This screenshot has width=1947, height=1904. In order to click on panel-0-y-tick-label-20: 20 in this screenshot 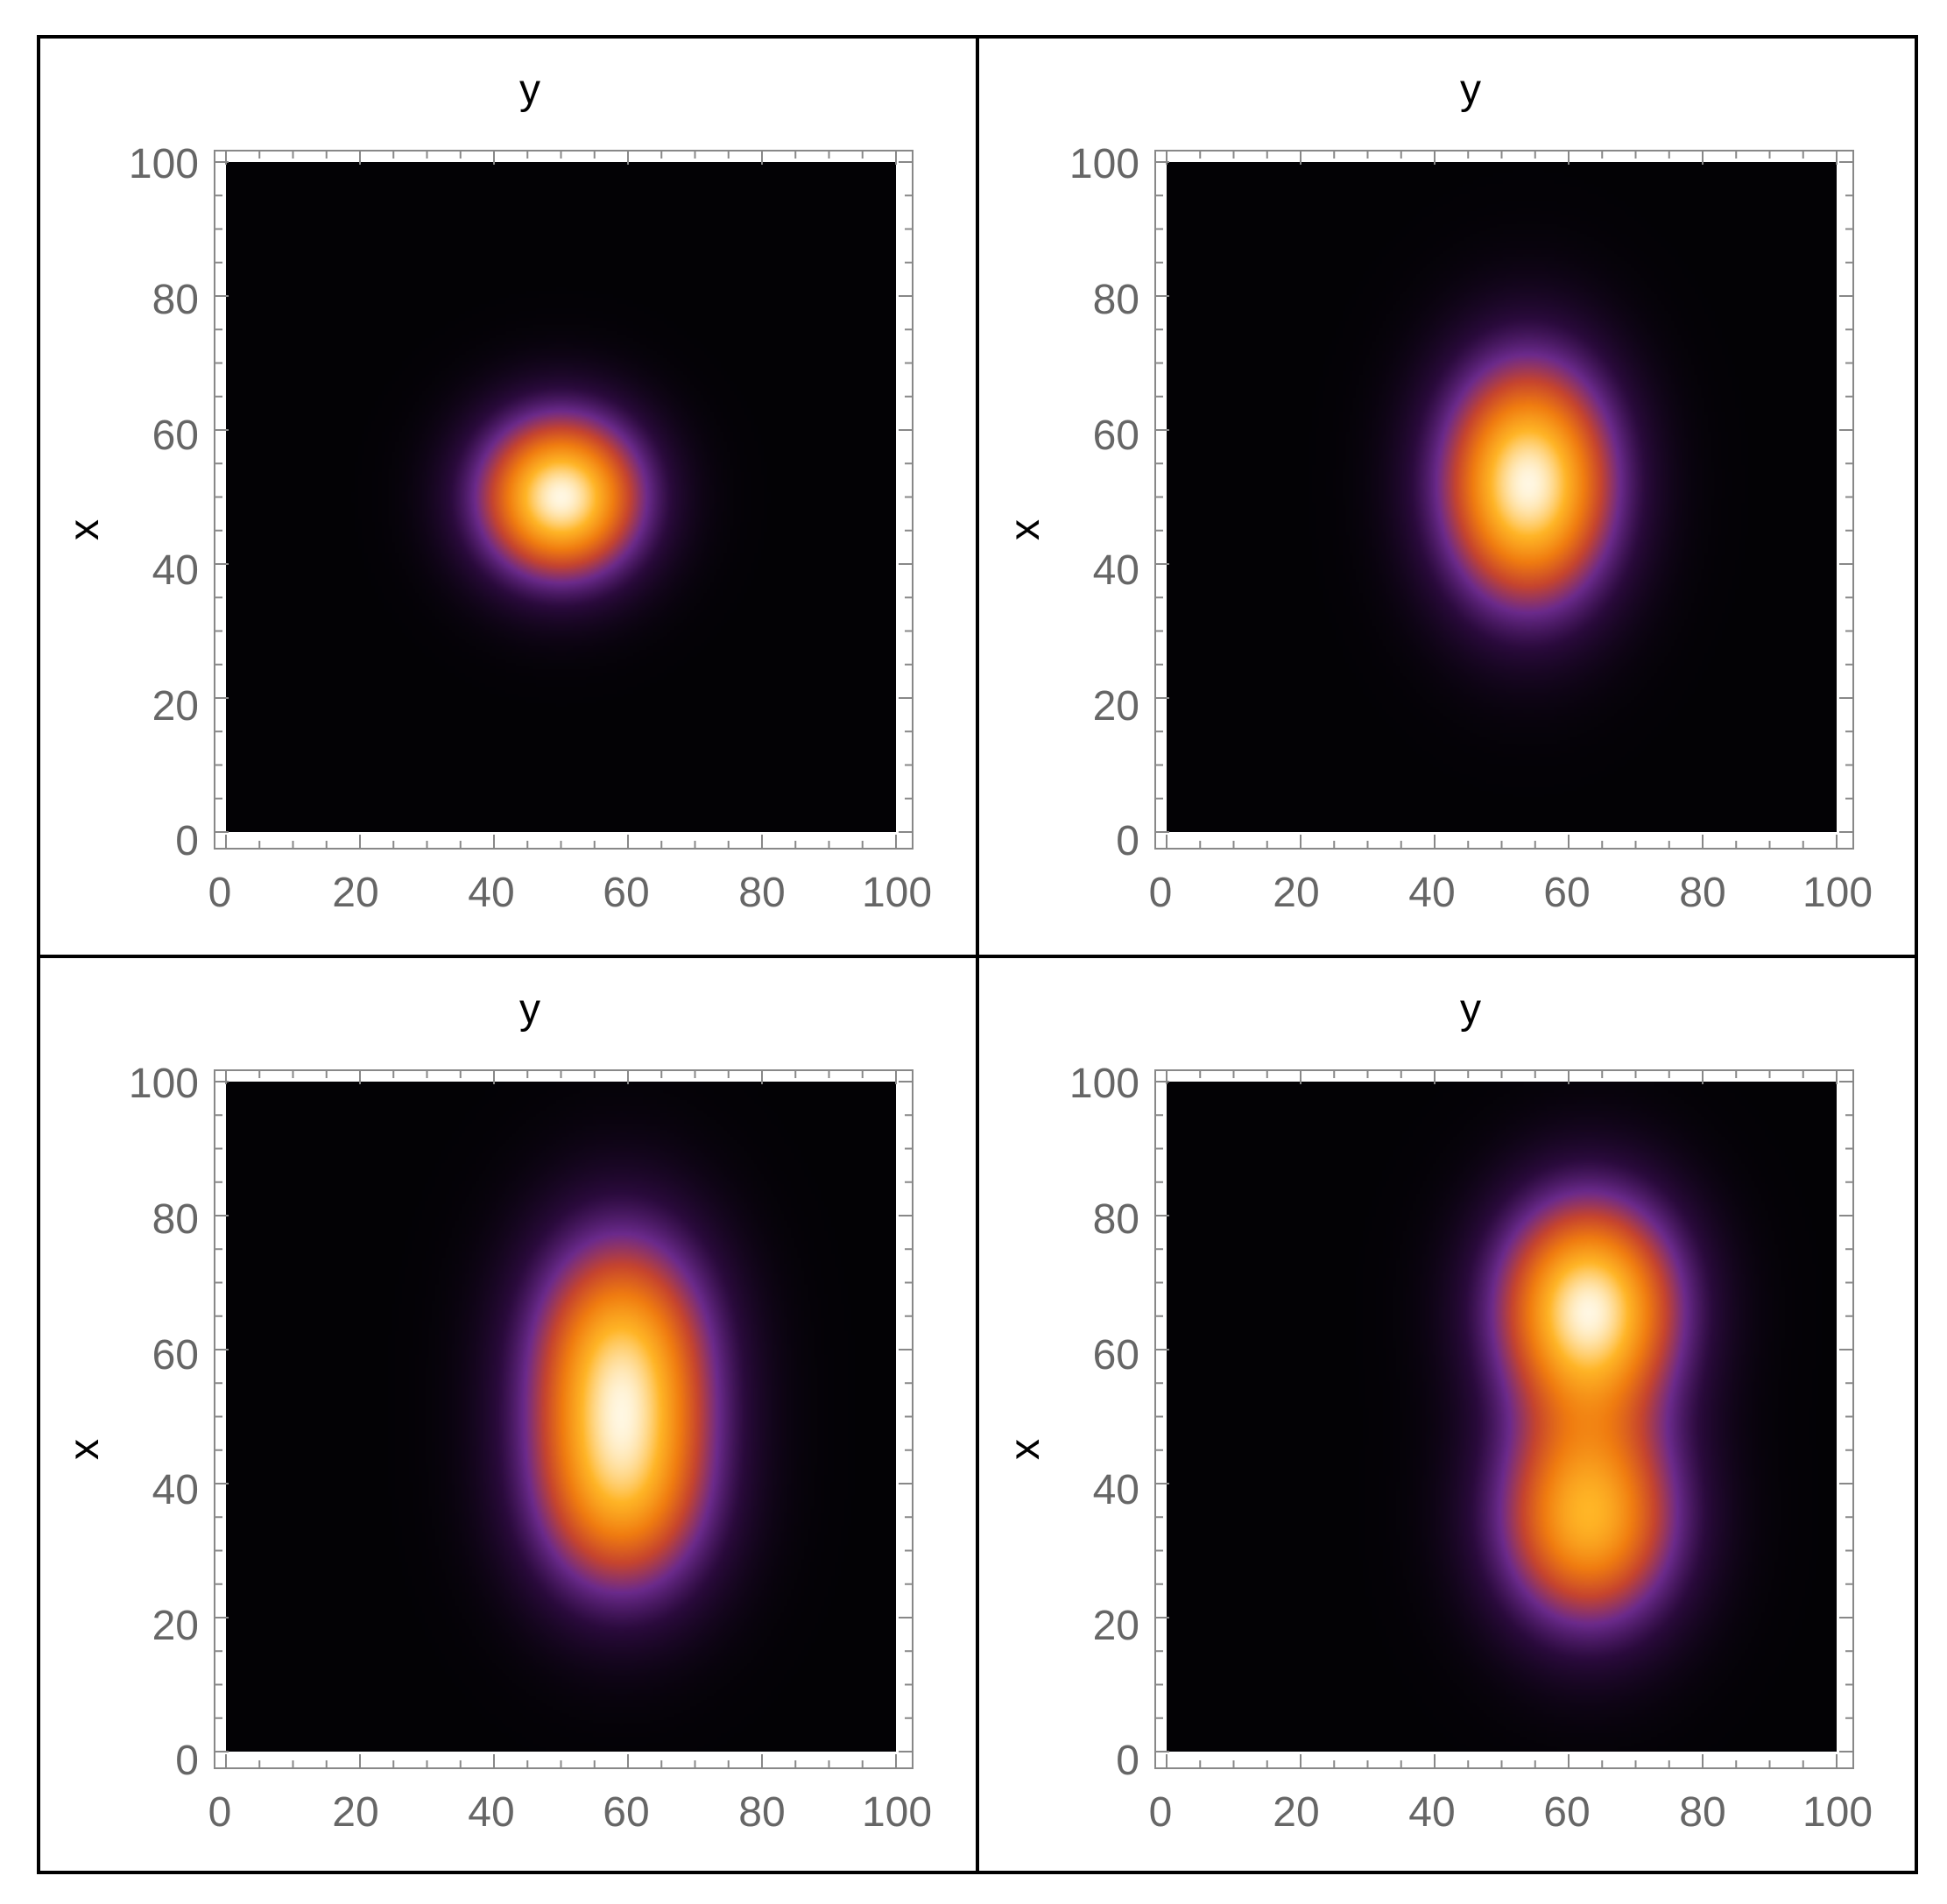, I will do `click(175, 706)`.